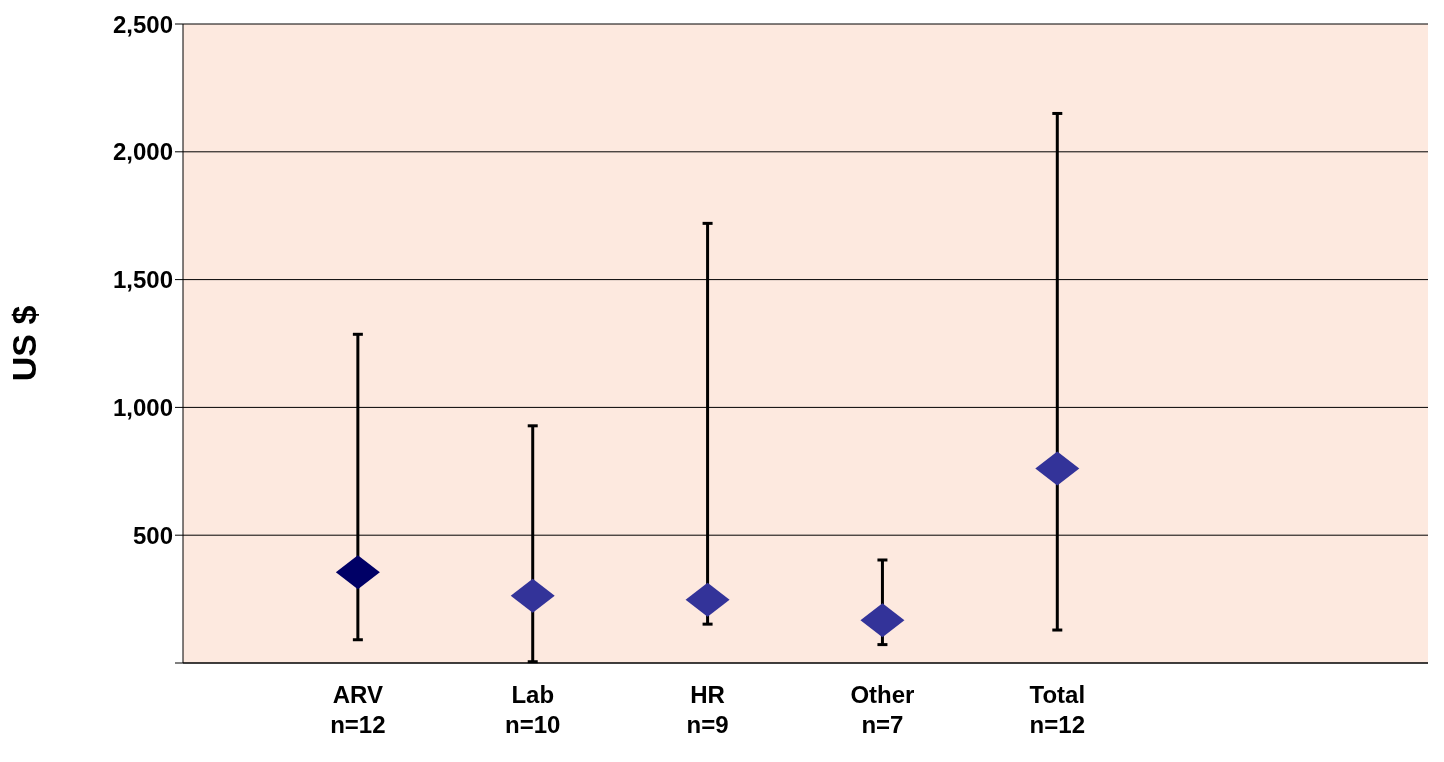 This screenshot has width=1444, height=762. I want to click on y-tick-label: 500, so click(152, 535).